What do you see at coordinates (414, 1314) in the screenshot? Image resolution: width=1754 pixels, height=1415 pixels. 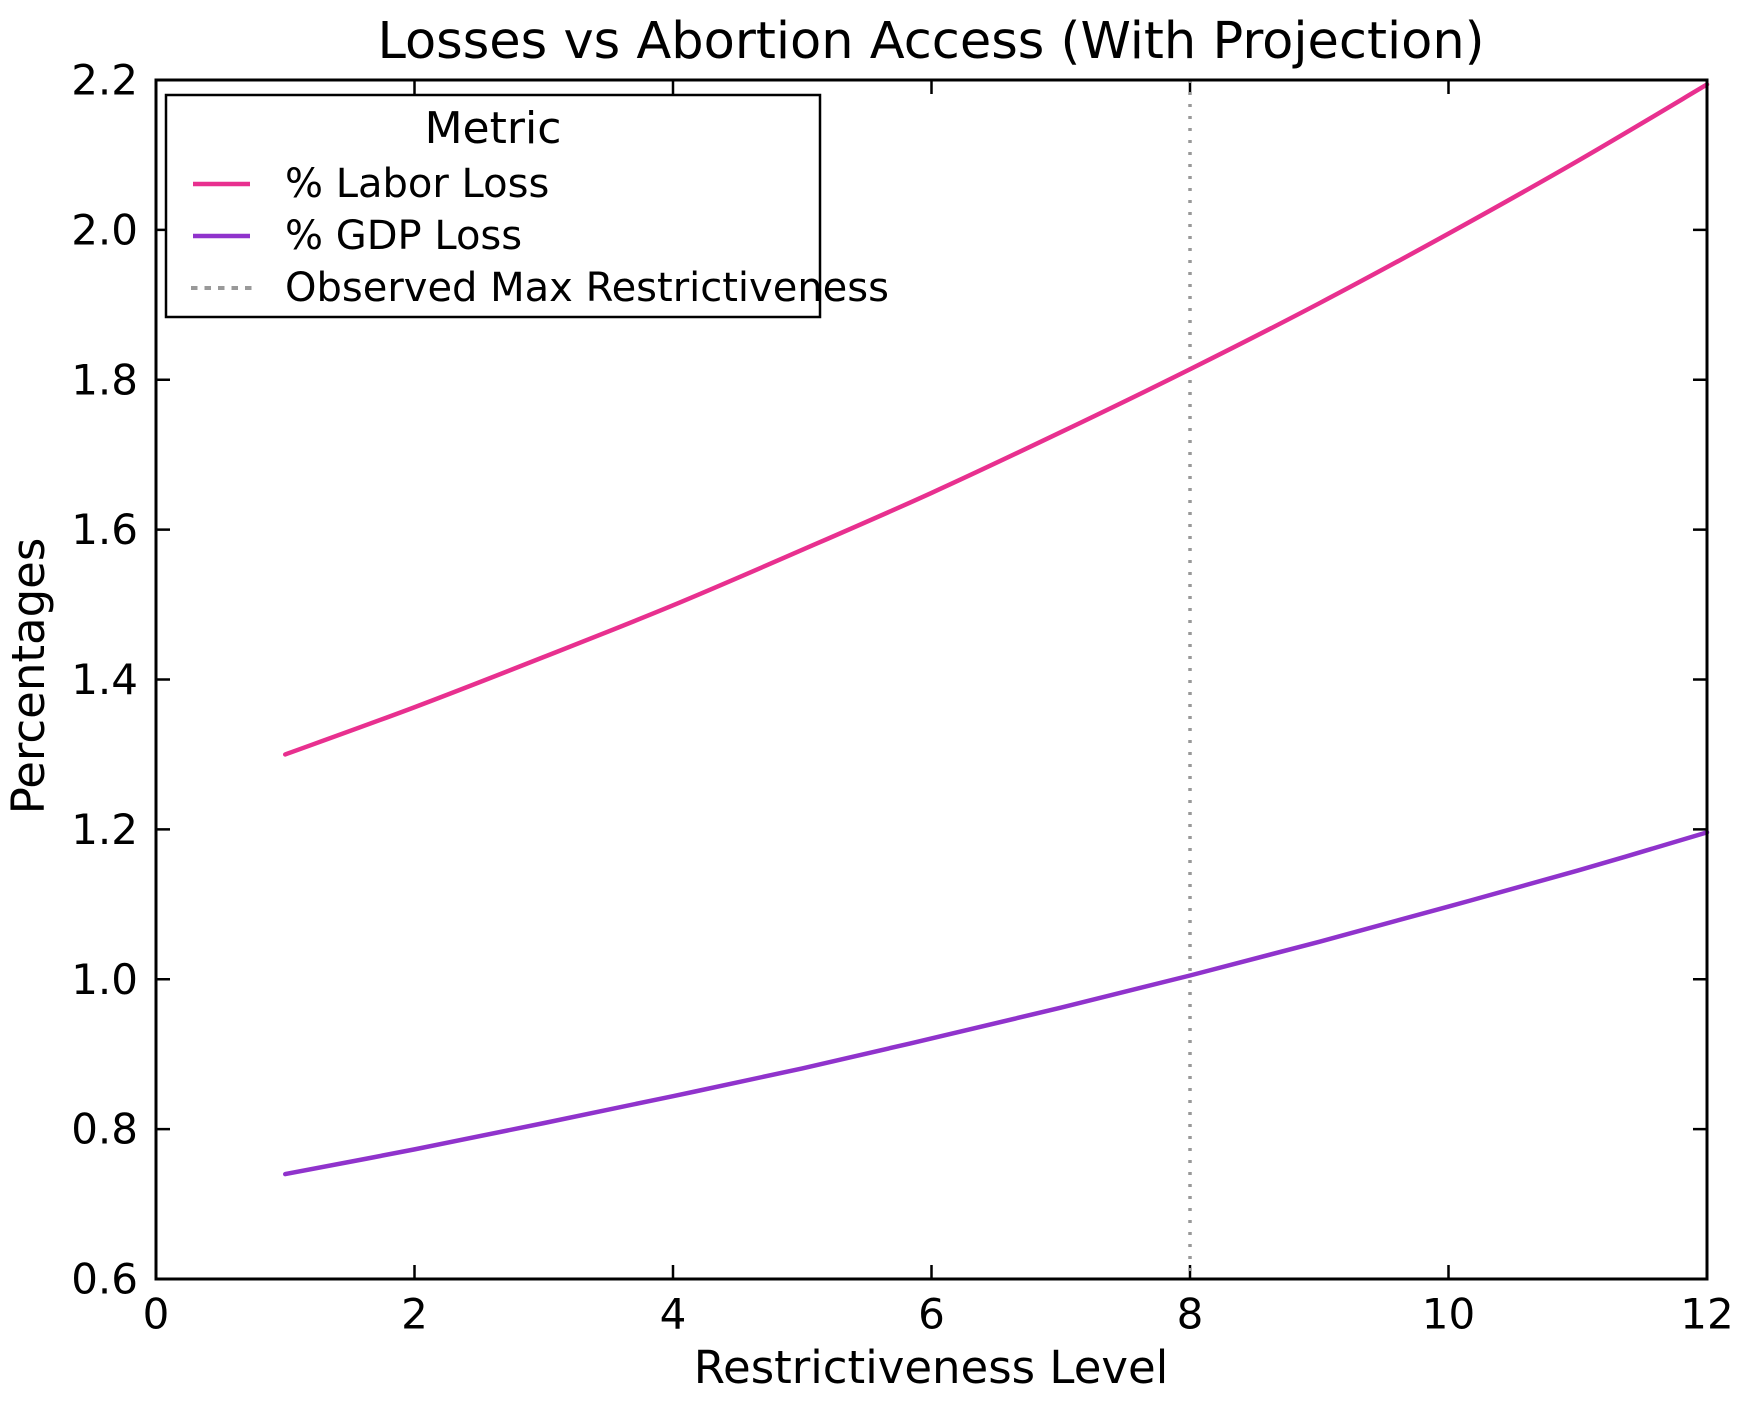 I see `x-tick-label: 2` at bounding box center [414, 1314].